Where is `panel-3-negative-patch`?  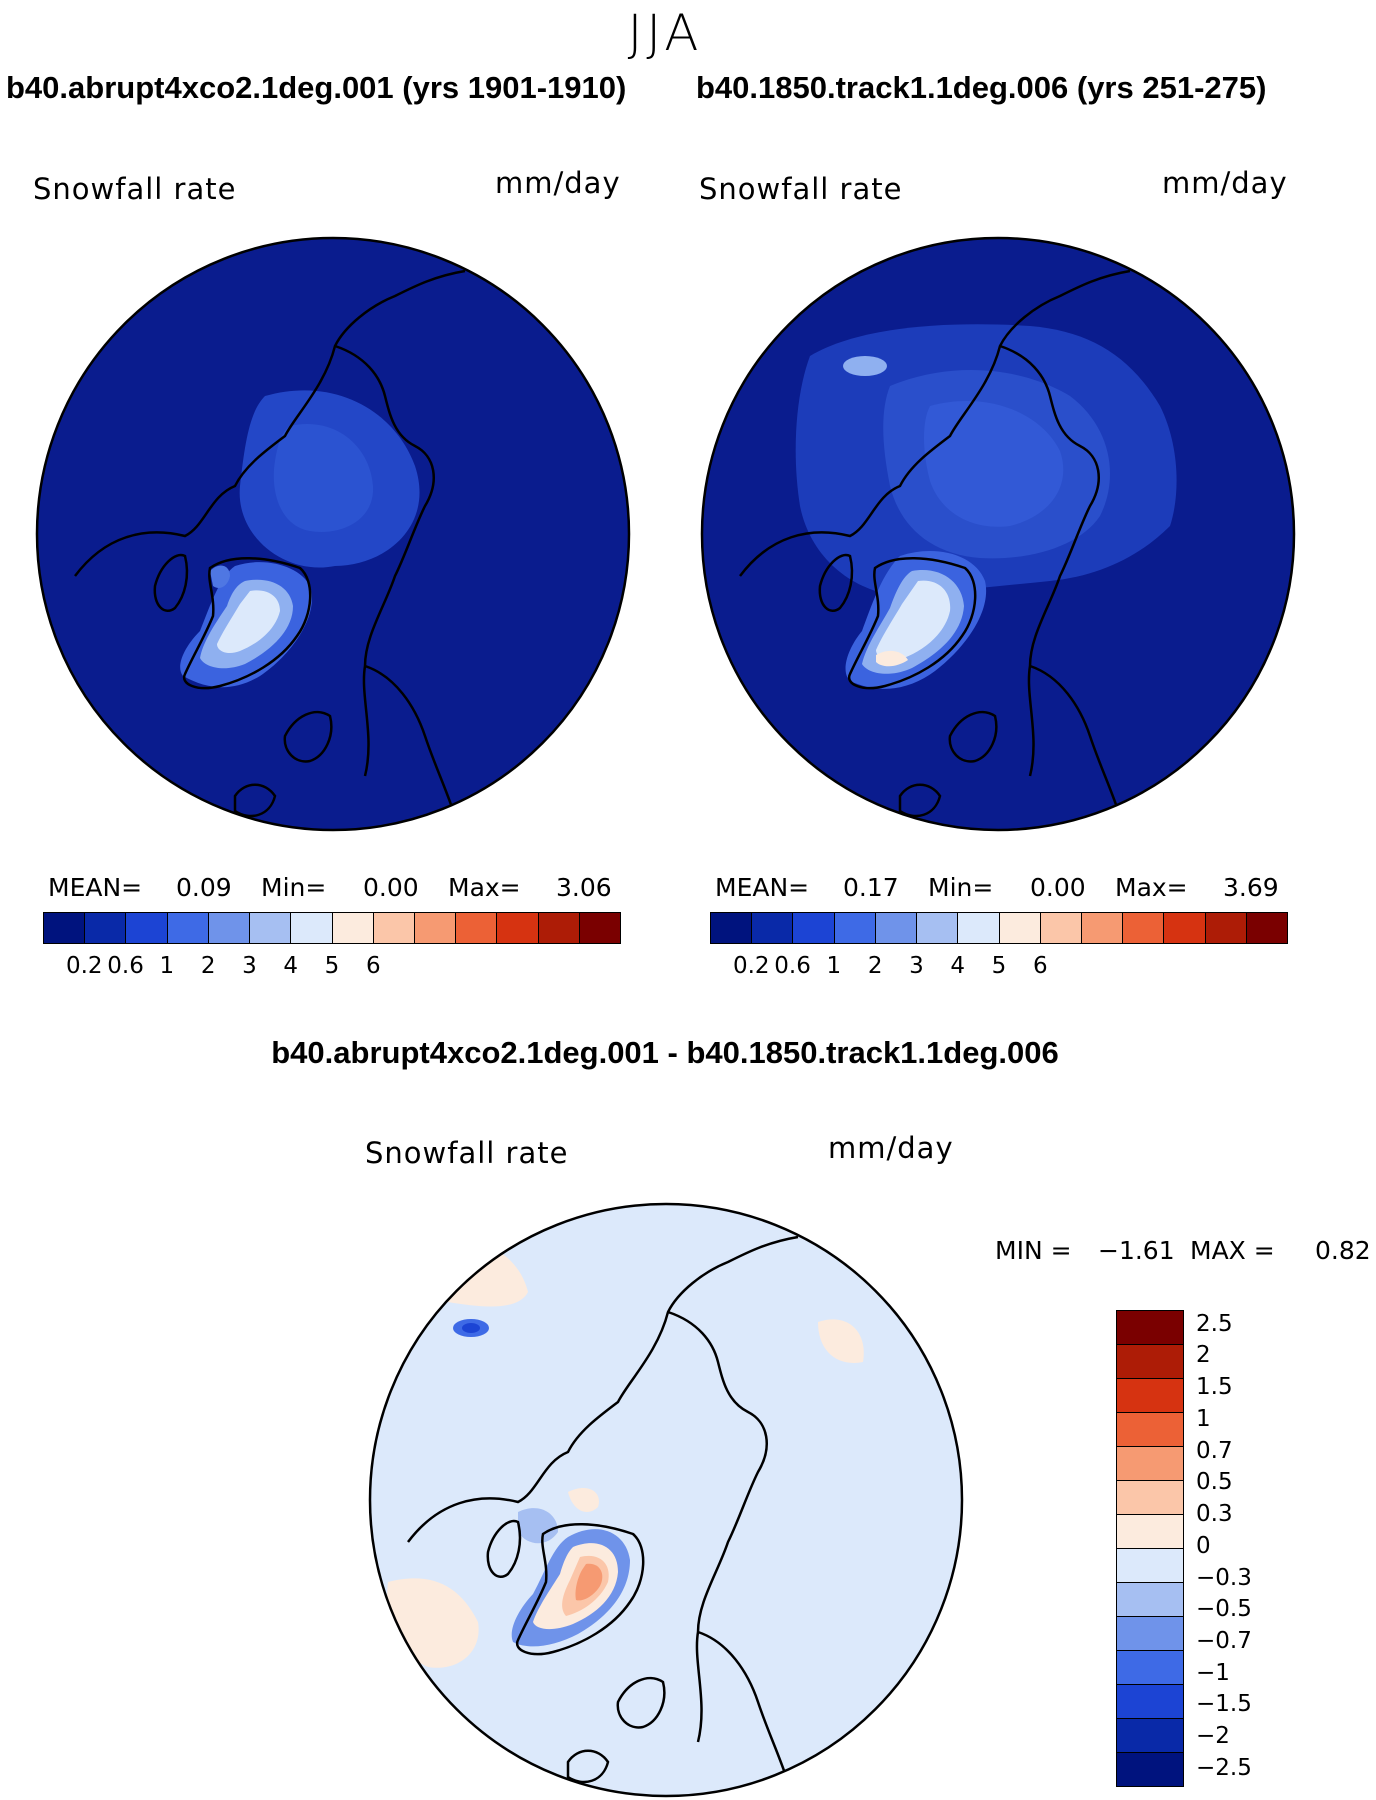 panel-3-negative-patch is located at coordinates (538, 1526).